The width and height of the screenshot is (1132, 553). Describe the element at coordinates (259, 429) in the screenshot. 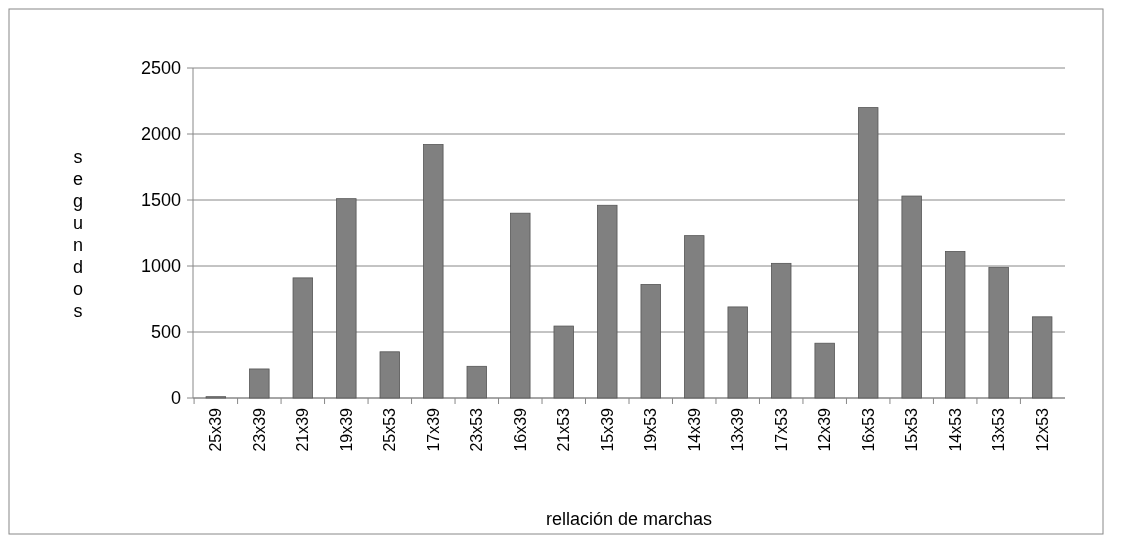

I see `x-tick-label: 23x39` at that location.